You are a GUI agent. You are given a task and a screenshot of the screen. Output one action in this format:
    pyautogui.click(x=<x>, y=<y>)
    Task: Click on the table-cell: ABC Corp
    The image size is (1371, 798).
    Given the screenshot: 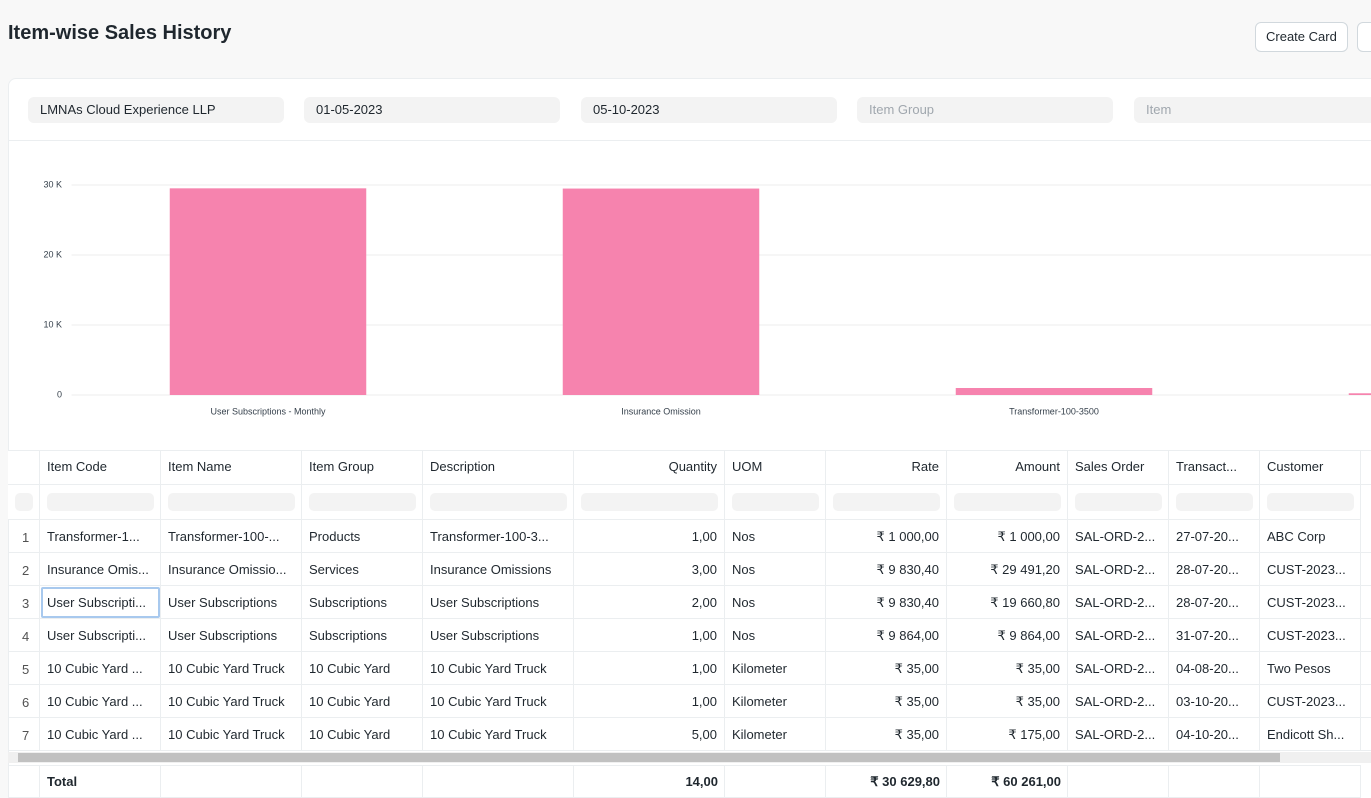 What is the action you would take?
    pyautogui.click(x=1310, y=536)
    